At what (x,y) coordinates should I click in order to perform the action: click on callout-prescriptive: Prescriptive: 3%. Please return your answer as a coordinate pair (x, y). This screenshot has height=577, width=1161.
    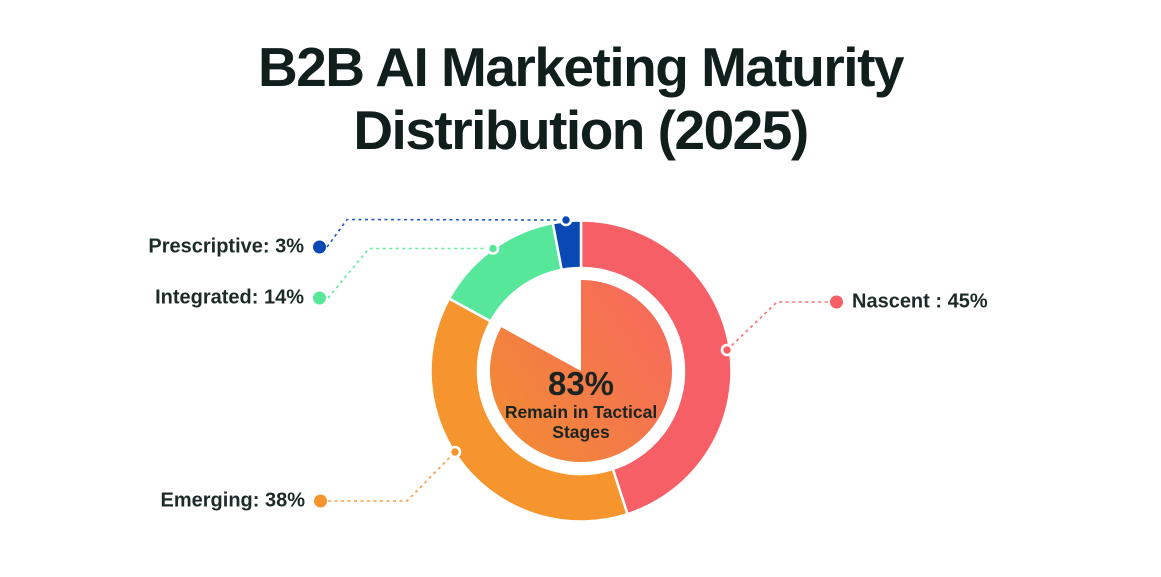
    Looking at the image, I should click on (237, 247).